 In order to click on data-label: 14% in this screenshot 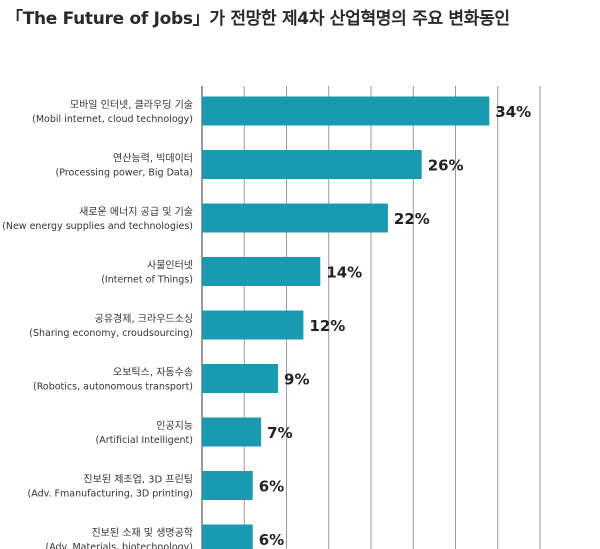, I will do `click(344, 273)`.